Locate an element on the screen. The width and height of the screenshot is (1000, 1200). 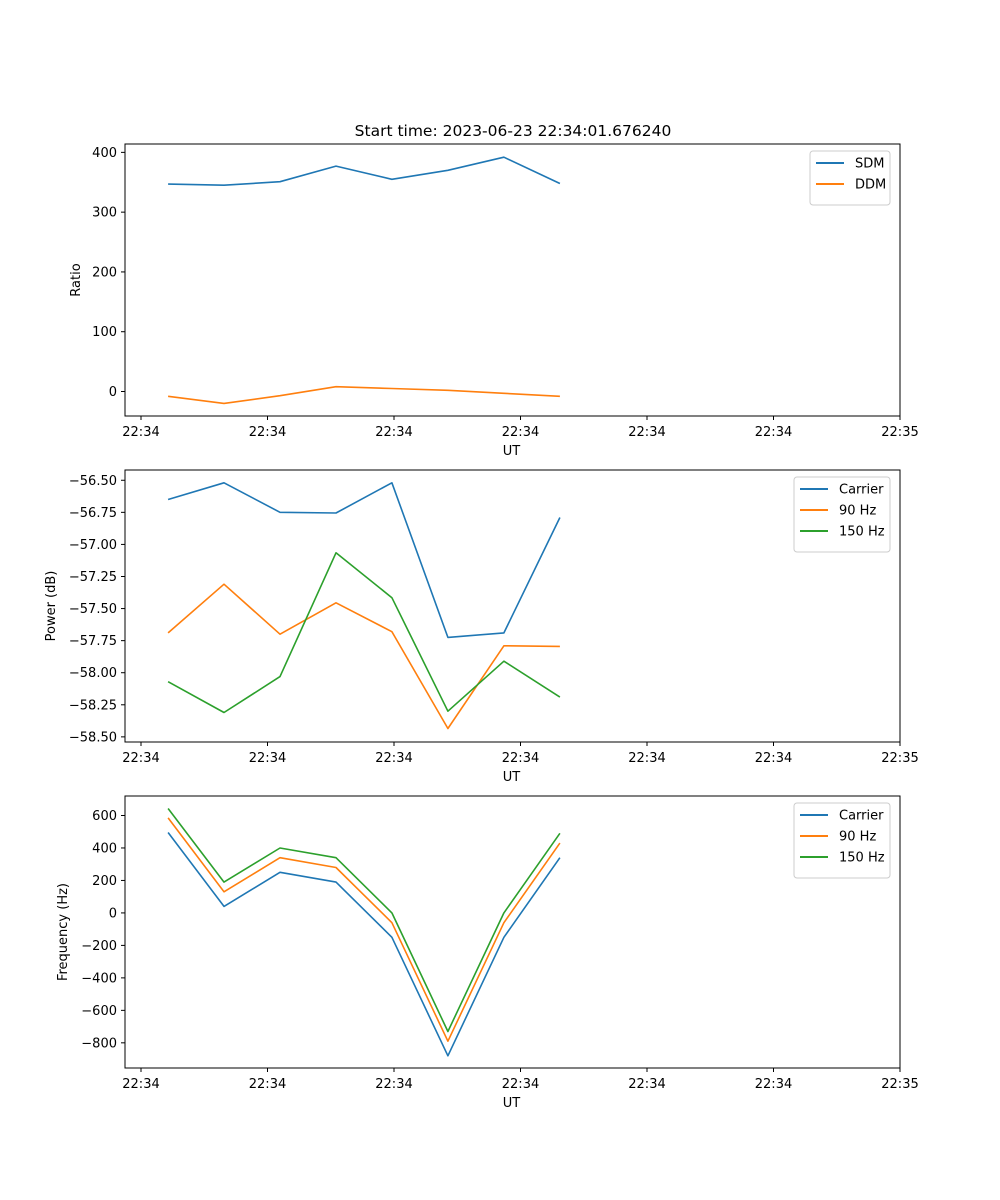
legend: SDM DDM is located at coordinates (850, 178).